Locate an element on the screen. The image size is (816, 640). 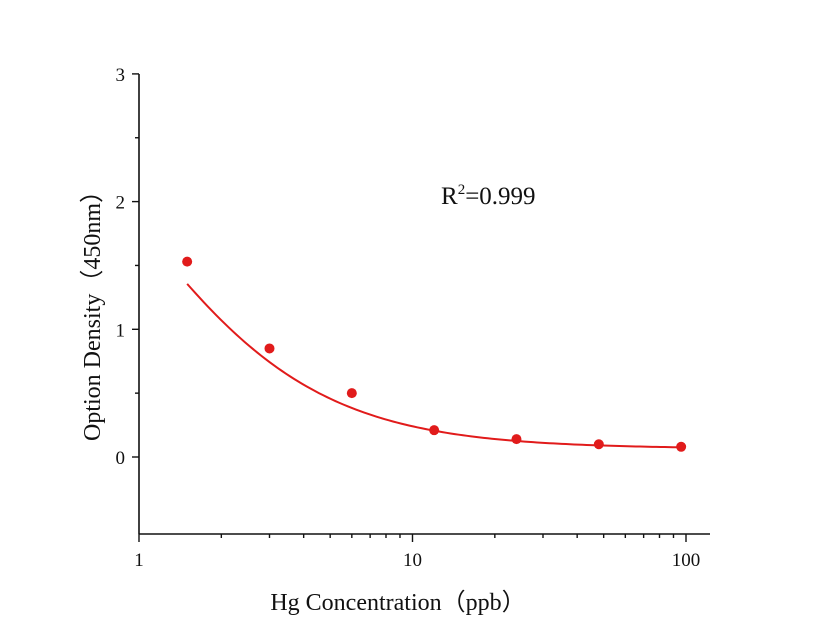
r-squared-value: =0.999 is located at coordinates (500, 196).